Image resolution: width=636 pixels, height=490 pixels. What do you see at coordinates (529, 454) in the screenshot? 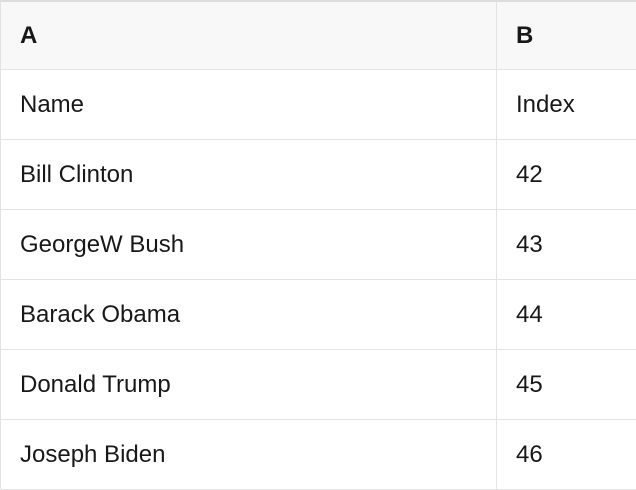
I see `cell-b6-text: 46` at bounding box center [529, 454].